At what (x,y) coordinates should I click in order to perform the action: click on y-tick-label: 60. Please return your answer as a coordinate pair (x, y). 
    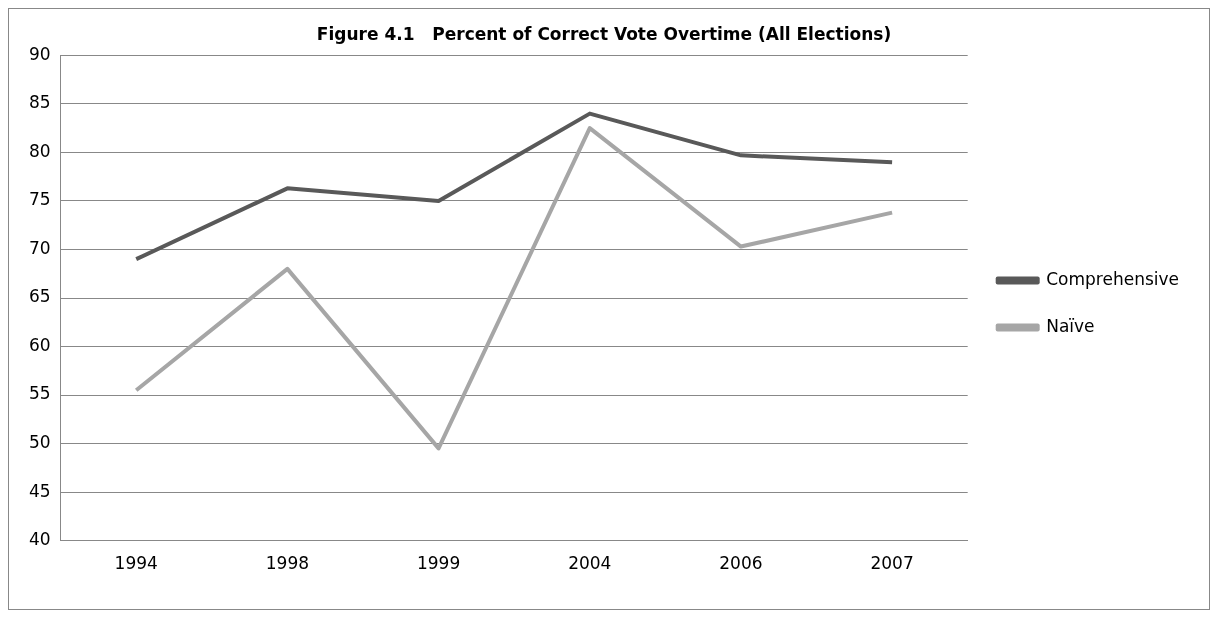
    Looking at the image, I should click on (39, 344).